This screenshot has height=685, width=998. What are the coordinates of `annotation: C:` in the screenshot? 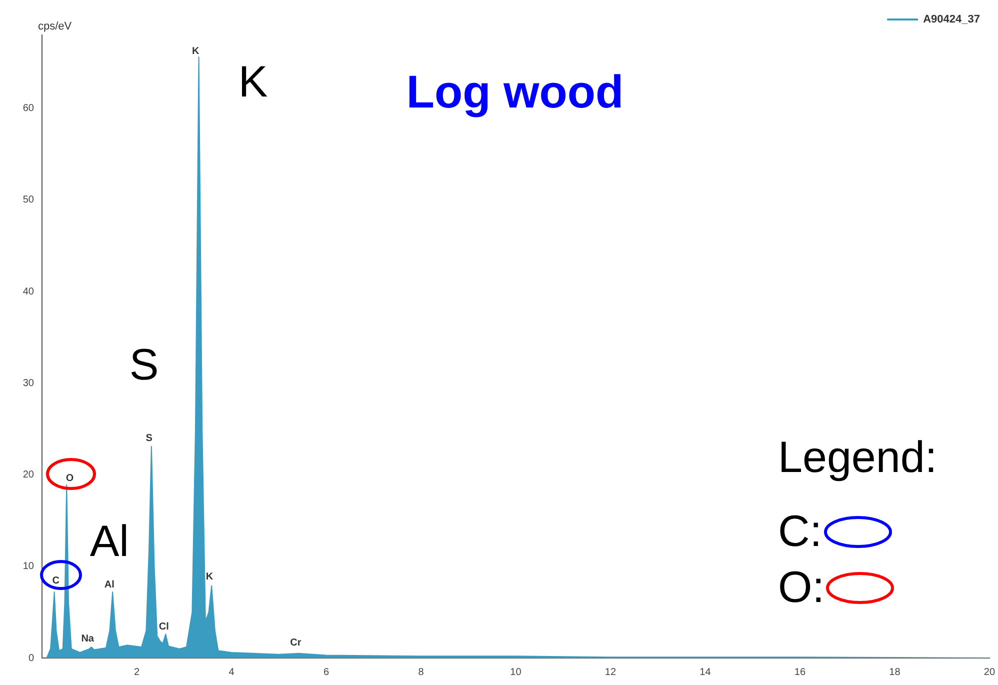 It's located at (800, 532).